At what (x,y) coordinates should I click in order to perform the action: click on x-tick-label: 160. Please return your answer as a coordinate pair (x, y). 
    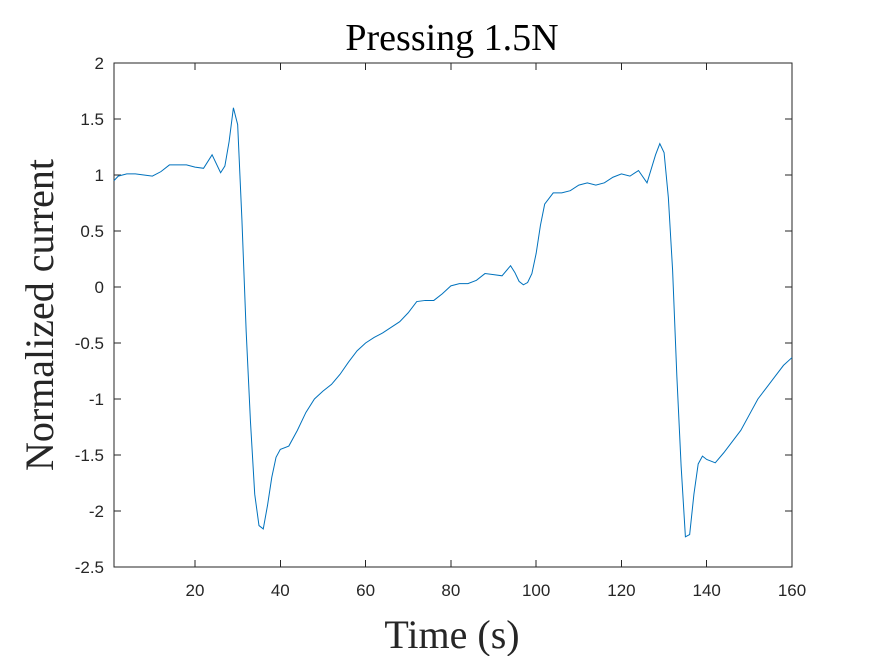
    Looking at the image, I should click on (792, 590).